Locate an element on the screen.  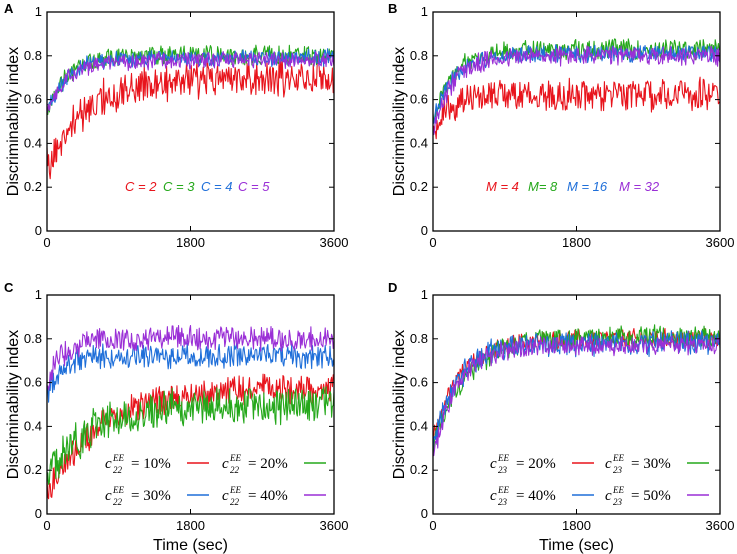
legend-entry: M = 4 is located at coordinates (502, 186).